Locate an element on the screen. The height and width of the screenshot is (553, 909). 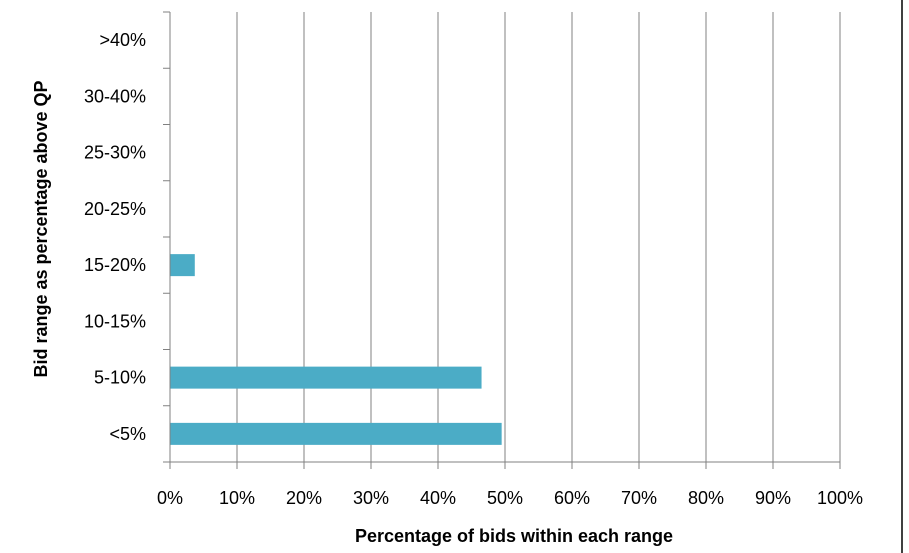
bars is located at coordinates (336, 349).